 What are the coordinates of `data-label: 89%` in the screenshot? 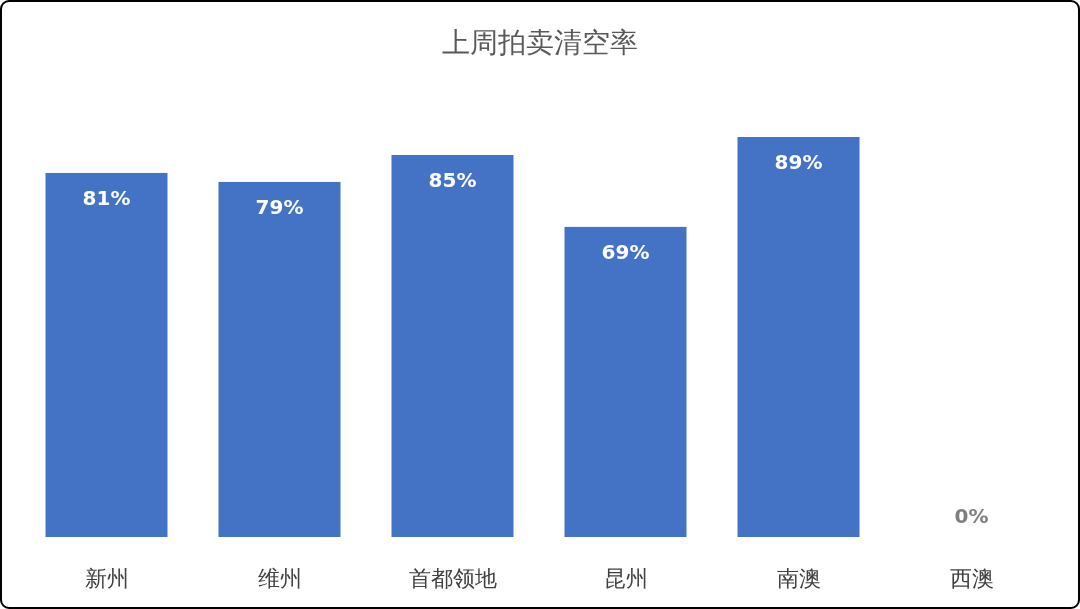 It's located at (798, 162).